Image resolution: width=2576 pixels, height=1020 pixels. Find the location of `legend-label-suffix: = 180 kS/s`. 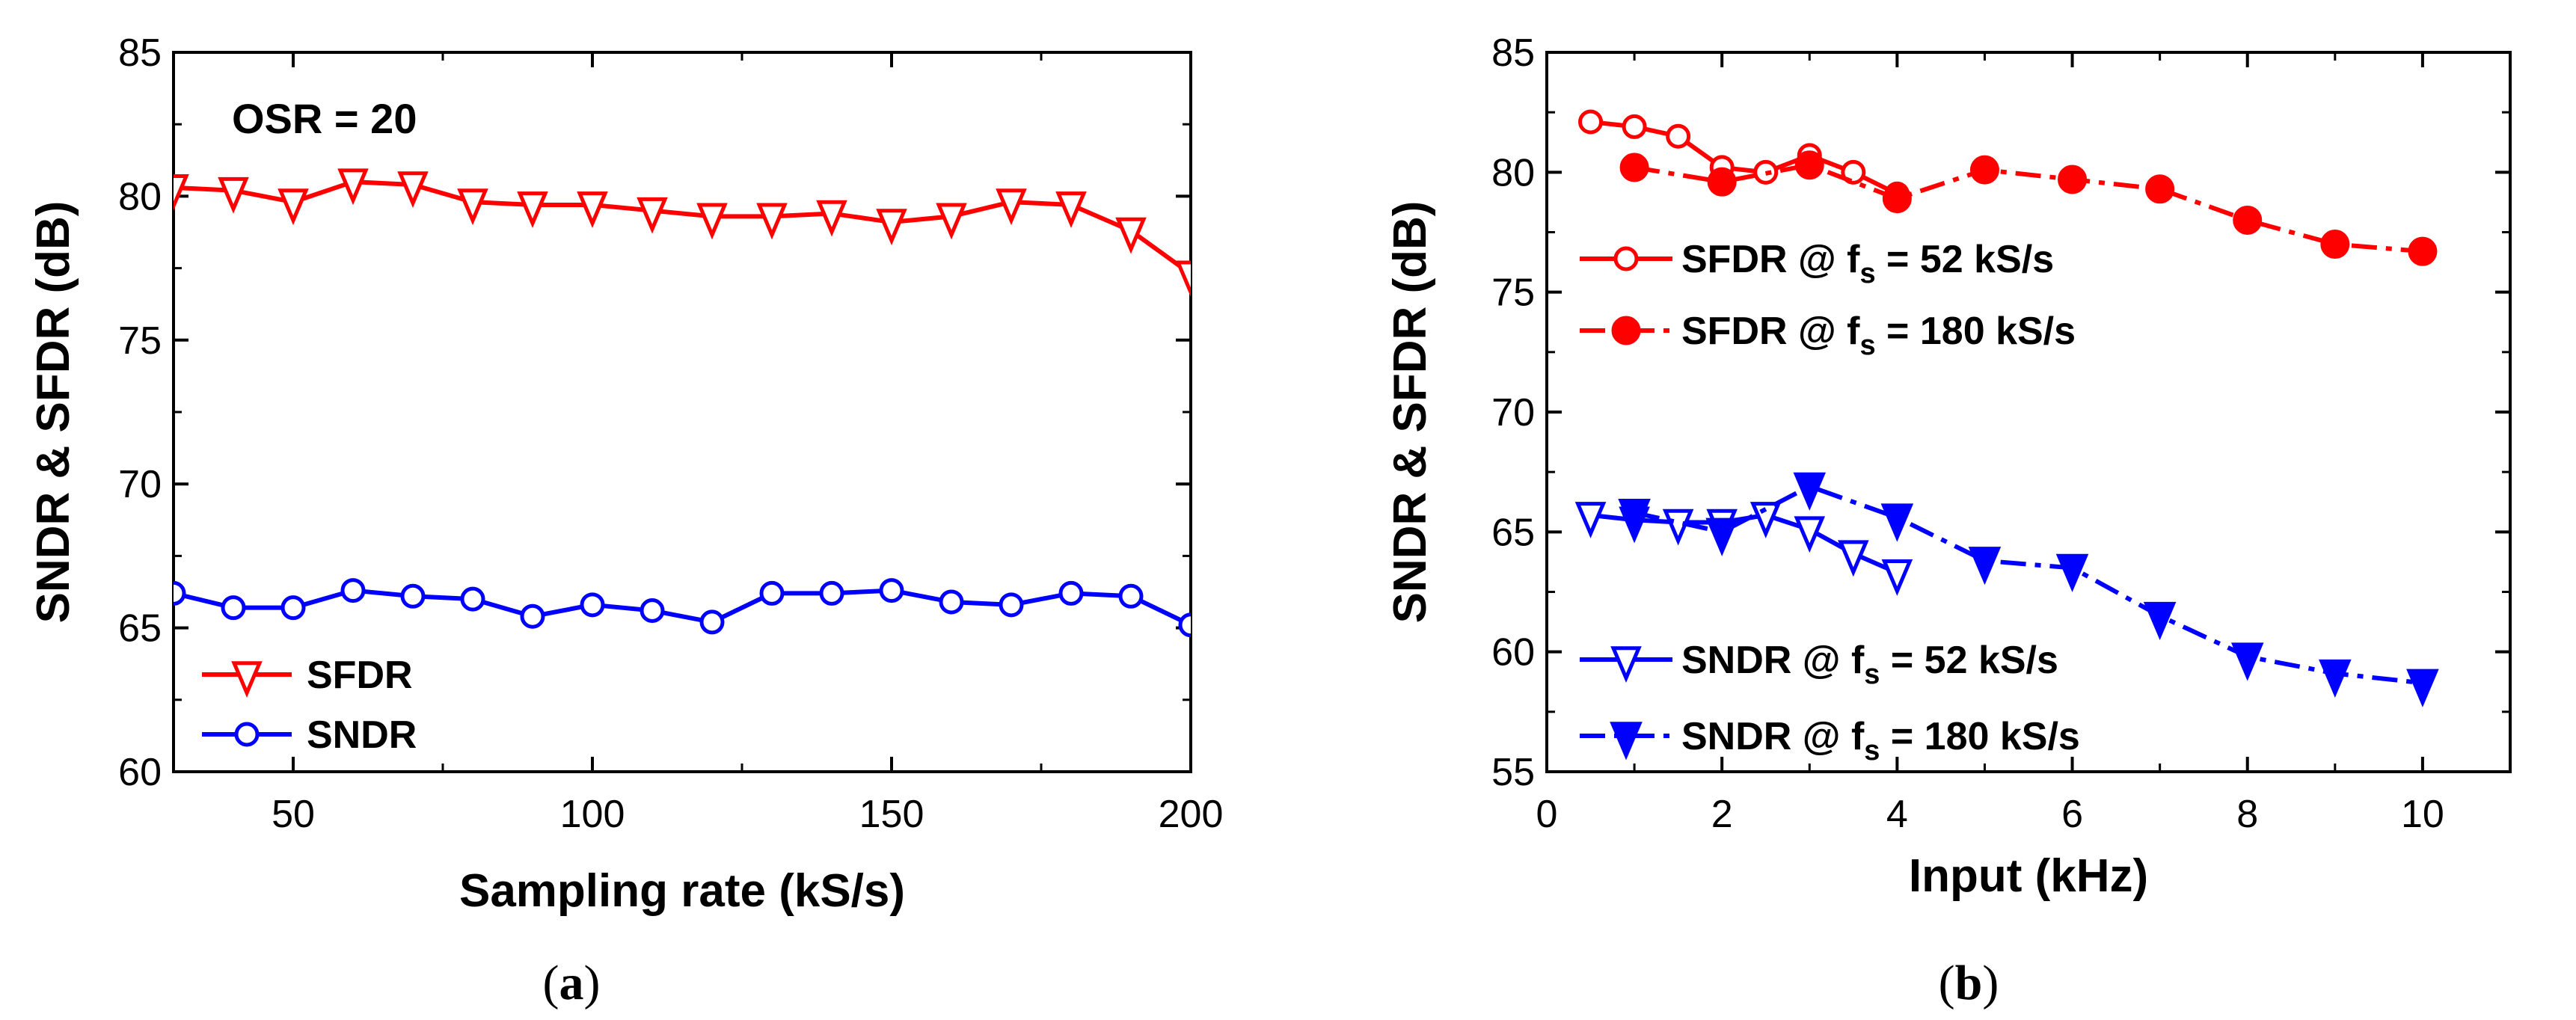

legend-label-suffix: = 180 kS/s is located at coordinates (1976, 331).